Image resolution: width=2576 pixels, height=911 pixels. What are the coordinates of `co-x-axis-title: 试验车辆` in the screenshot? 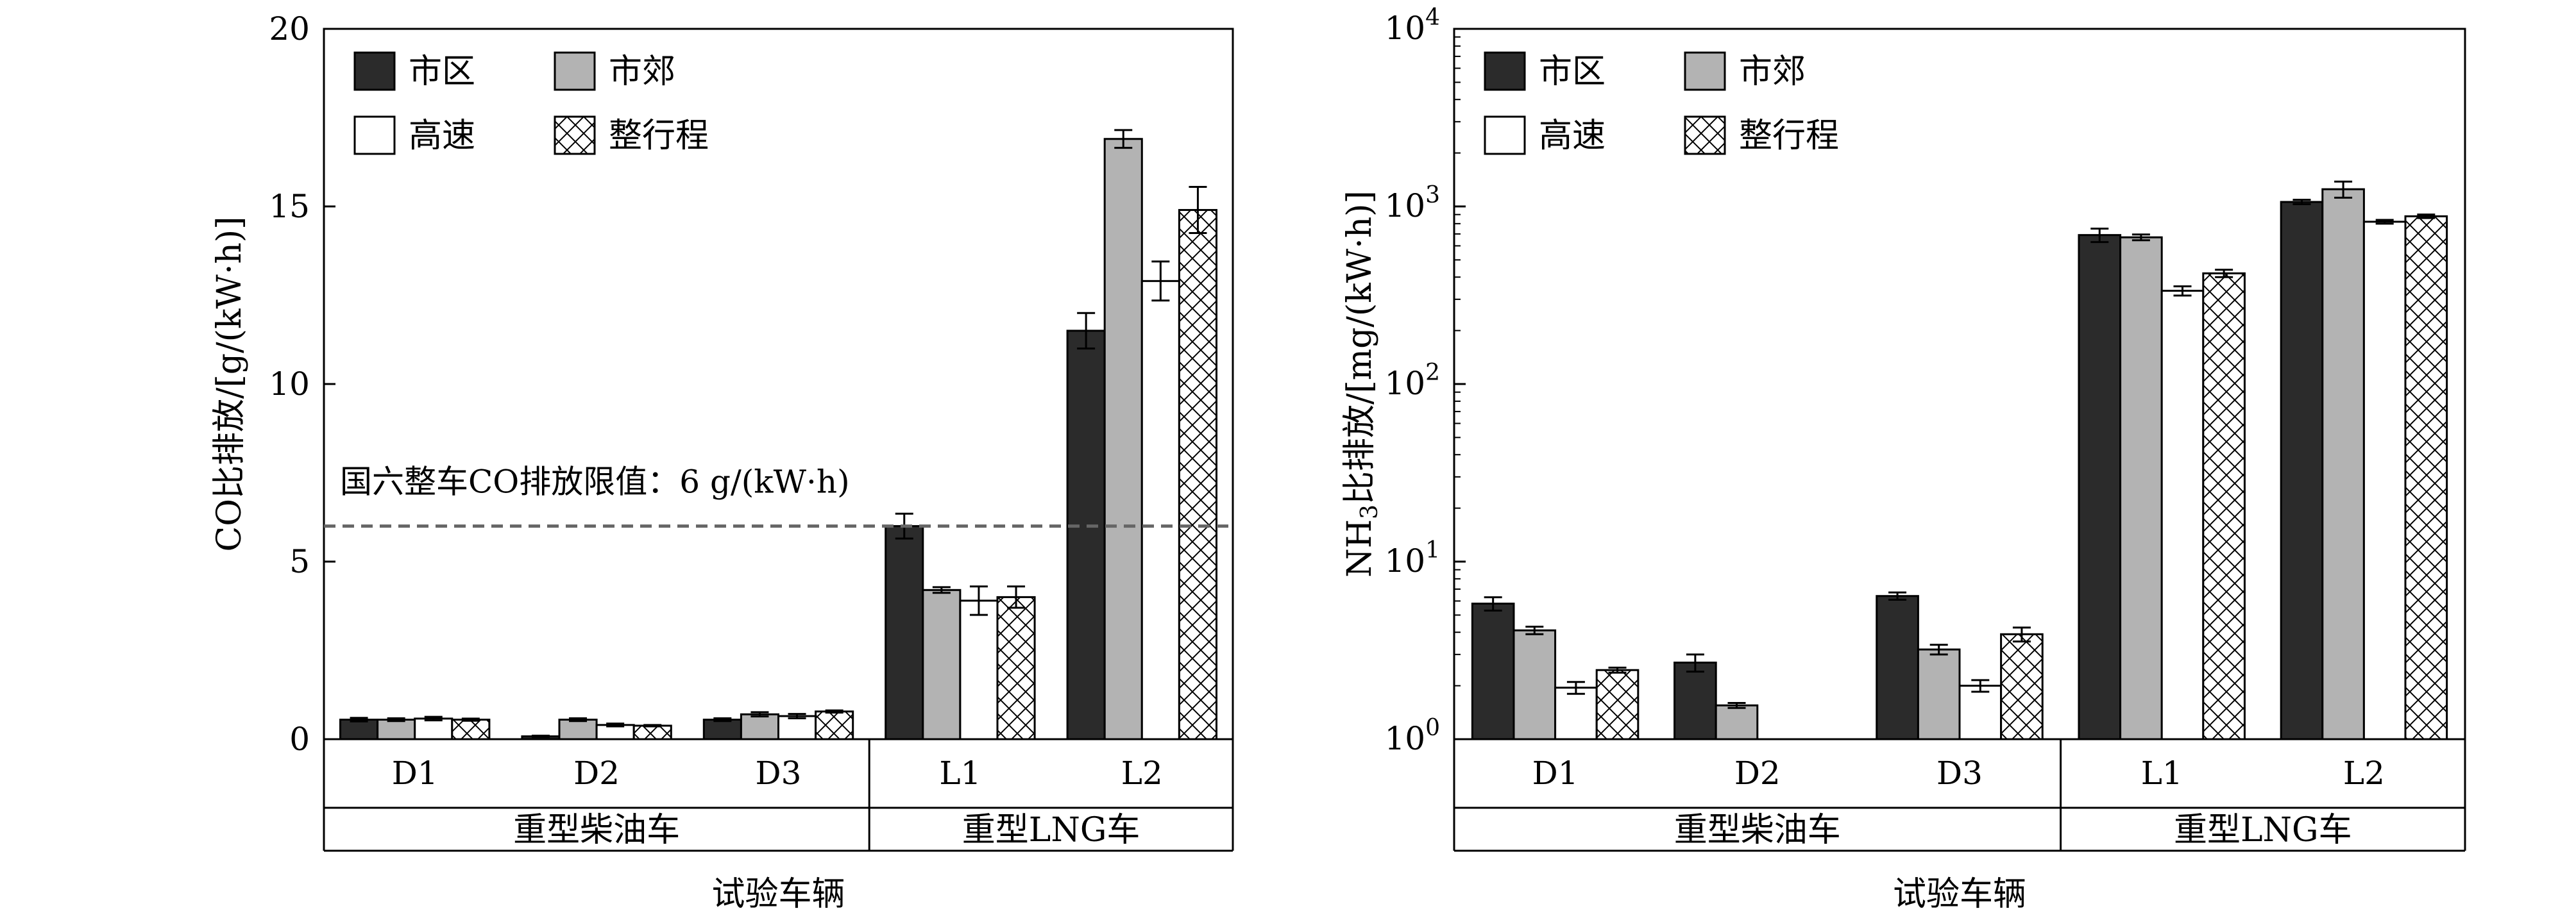 It's located at (778, 893).